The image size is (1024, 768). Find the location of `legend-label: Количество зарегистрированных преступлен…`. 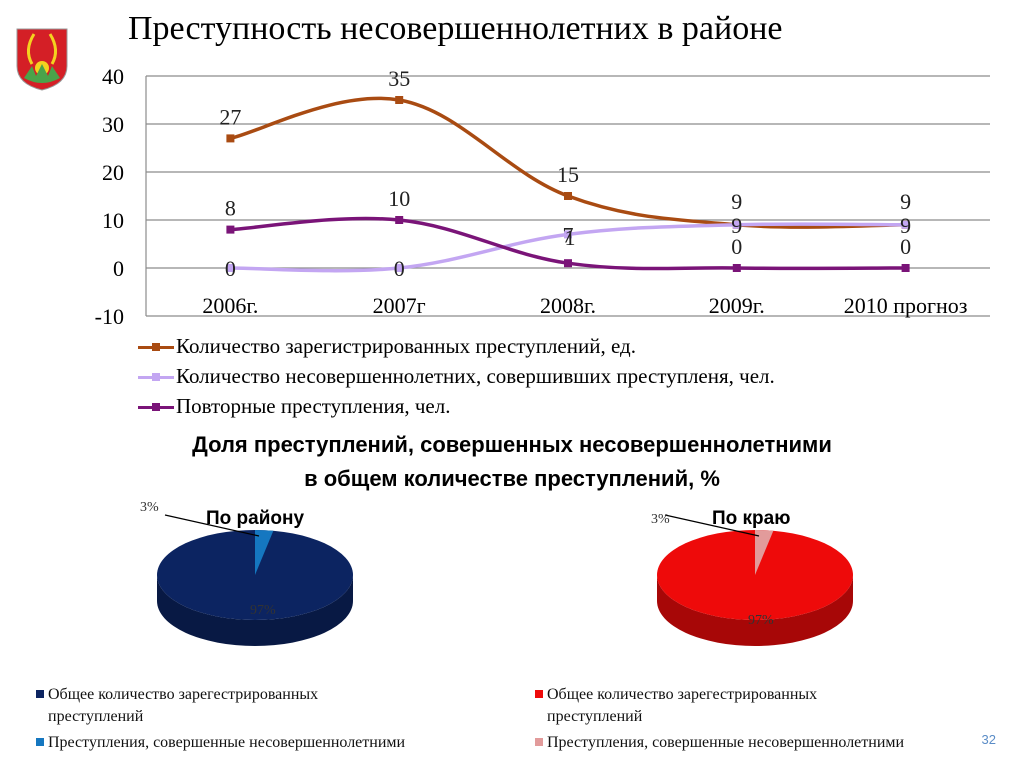

legend-label: Количество зарегистрированных преступлен… is located at coordinates (406, 346).